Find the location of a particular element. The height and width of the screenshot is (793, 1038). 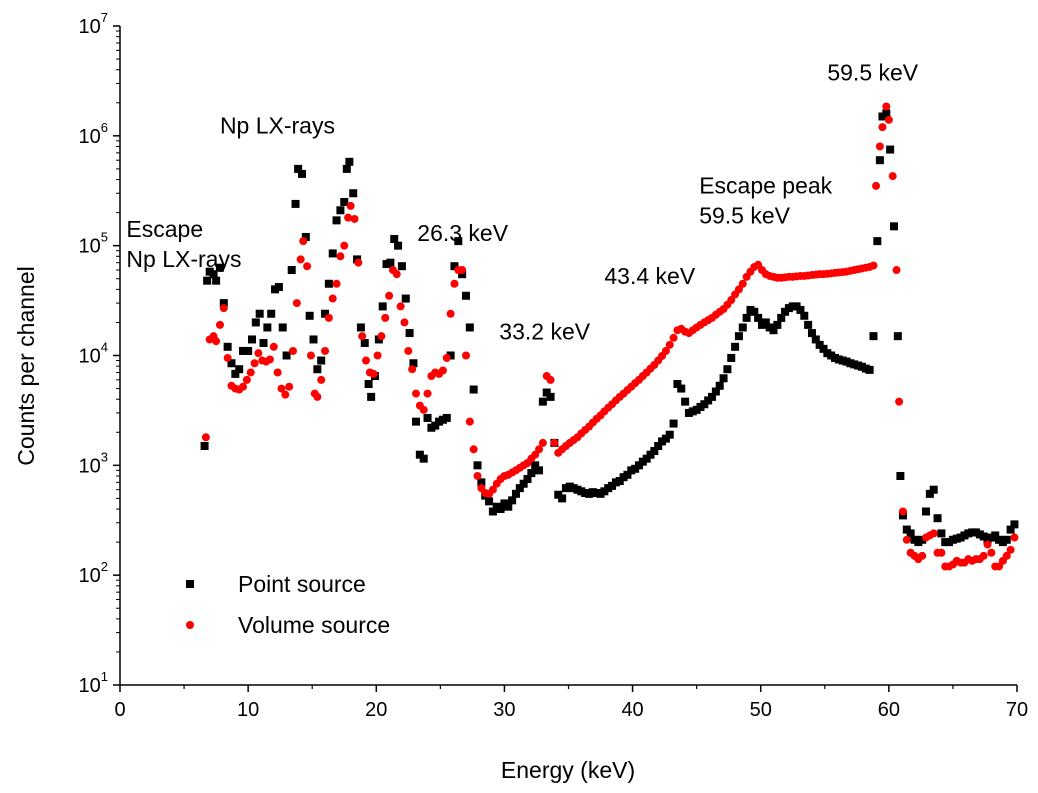

y-axis-label: Counts per channel is located at coordinates (26, 365).